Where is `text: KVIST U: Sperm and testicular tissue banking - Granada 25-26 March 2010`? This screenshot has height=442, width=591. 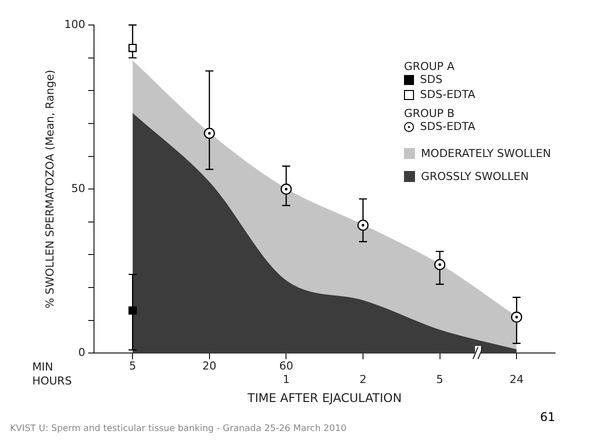 text: KVIST U: Sperm and testicular tissue banking - Granada 25-26 March 2010 is located at coordinates (178, 429).